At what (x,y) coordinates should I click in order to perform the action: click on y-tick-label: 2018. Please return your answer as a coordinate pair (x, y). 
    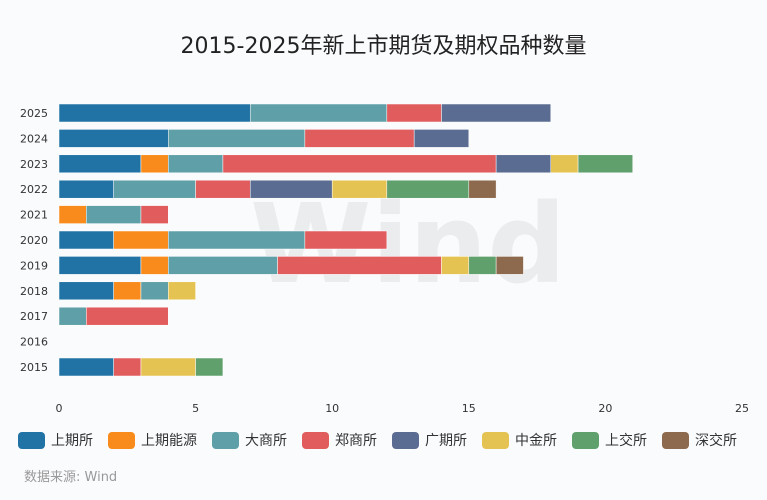
    Looking at the image, I should click on (34, 291).